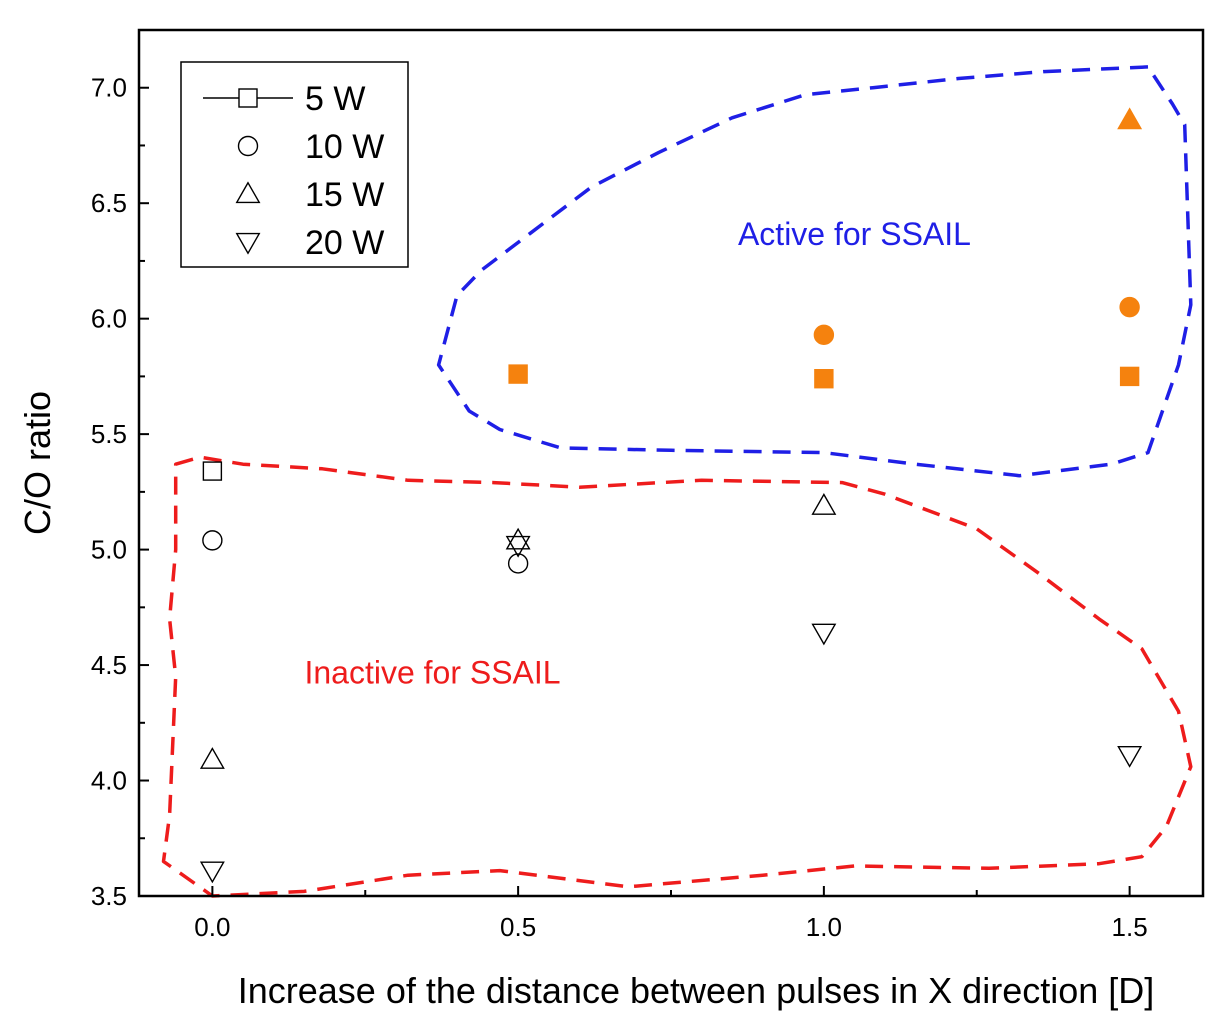 This screenshot has height=1026, width=1229. Describe the element at coordinates (109, 896) in the screenshot. I see `y-tick-label: 3.5` at that location.